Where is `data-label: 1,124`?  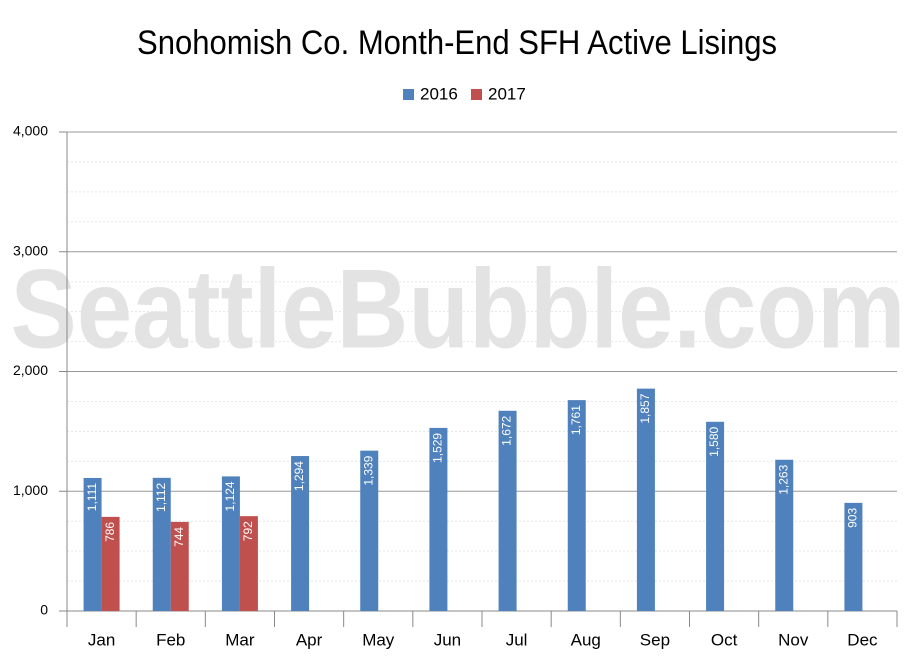
data-label: 1,124 is located at coordinates (230, 496).